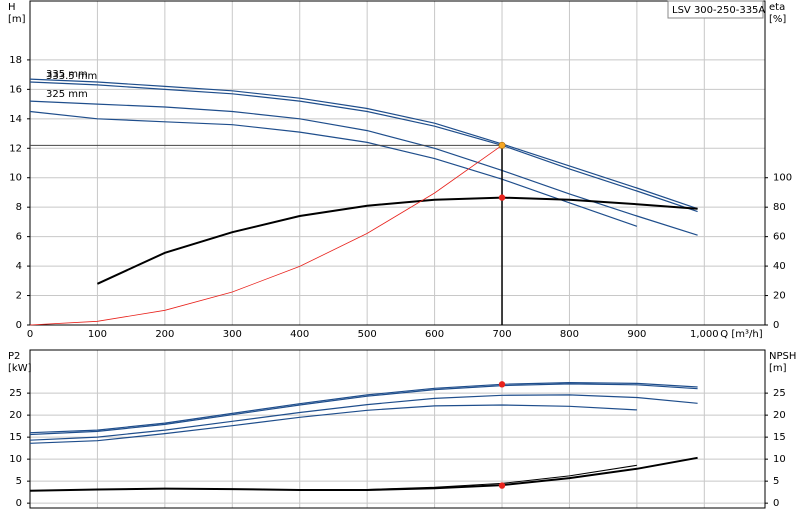  I want to click on y-tick-label: 5, so click(19, 481).